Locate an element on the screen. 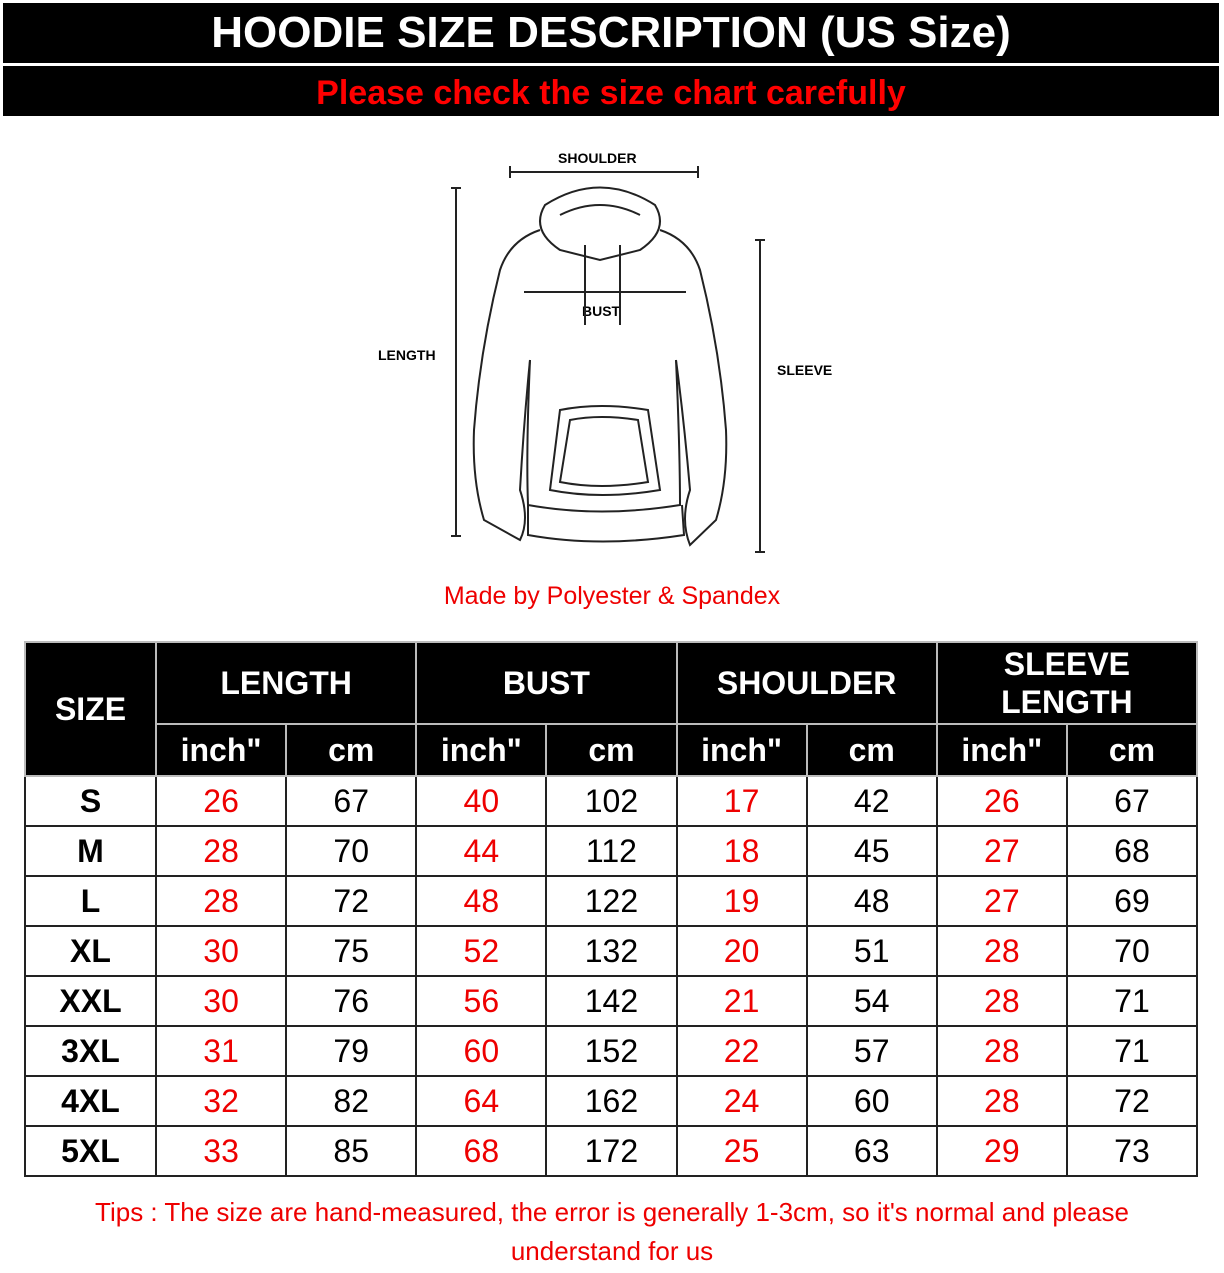  cm-cell: 51 is located at coordinates (871, 951).